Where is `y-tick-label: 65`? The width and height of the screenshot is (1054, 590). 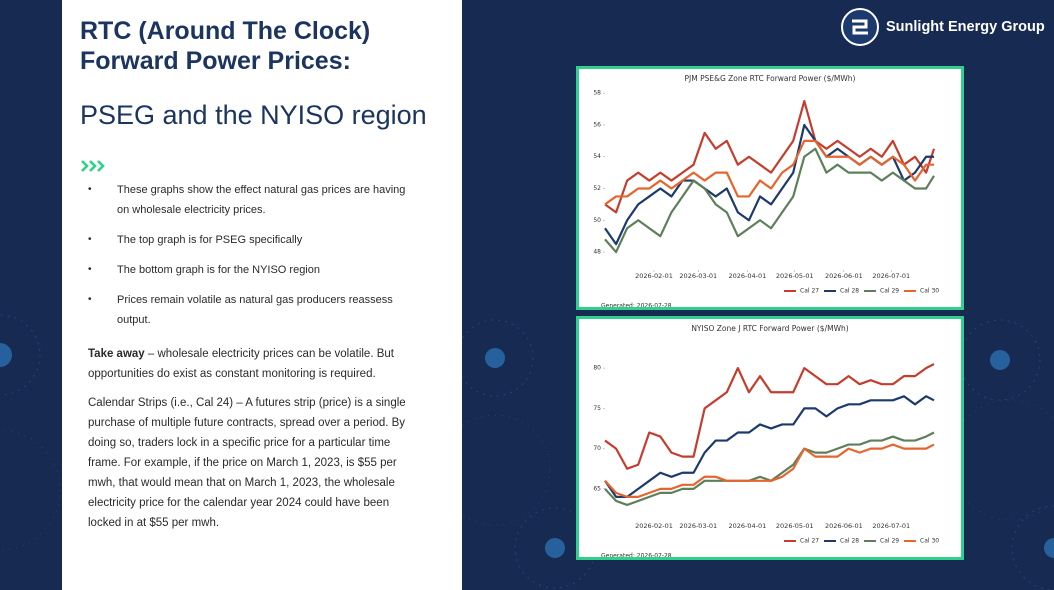
y-tick-label: 65 is located at coordinates (597, 488).